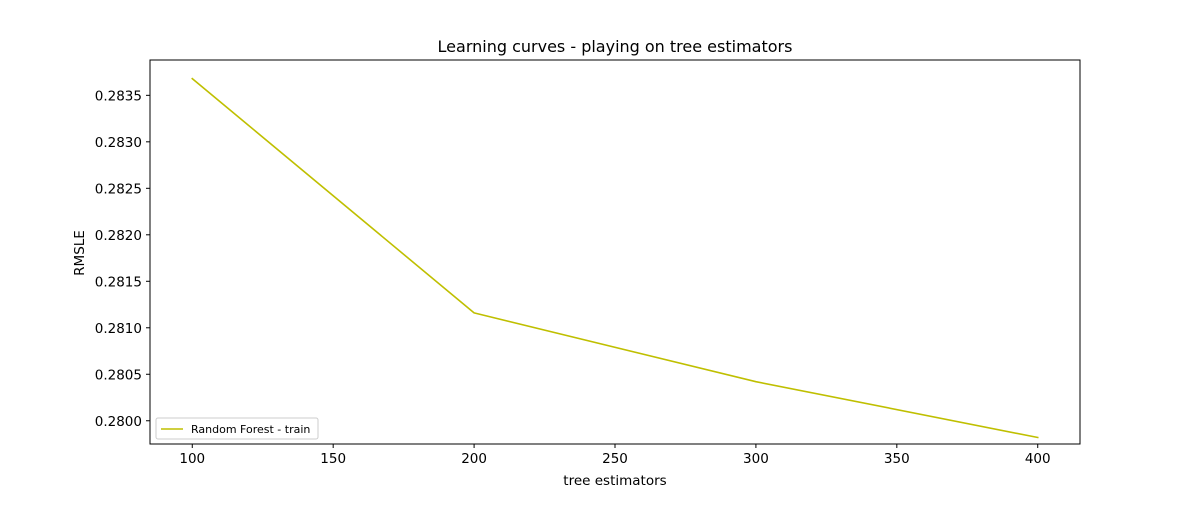 The width and height of the screenshot is (1200, 505). Describe the element at coordinates (118, 189) in the screenshot. I see `y-tick-label: 0.2825` at that location.